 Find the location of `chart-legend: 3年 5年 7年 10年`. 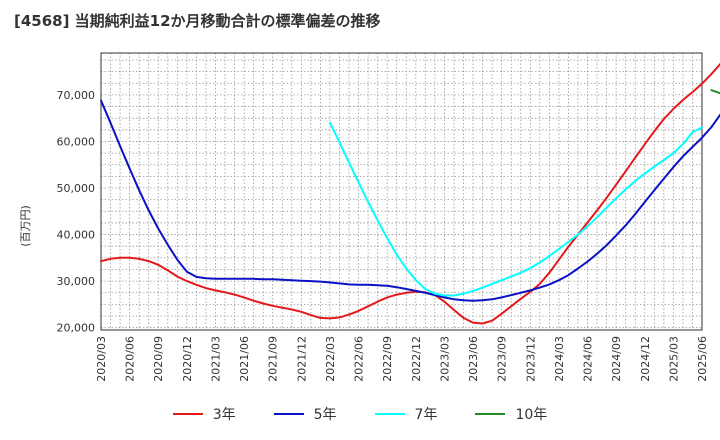

chart-legend: 3年 5年 7年 10年 is located at coordinates (360, 414).